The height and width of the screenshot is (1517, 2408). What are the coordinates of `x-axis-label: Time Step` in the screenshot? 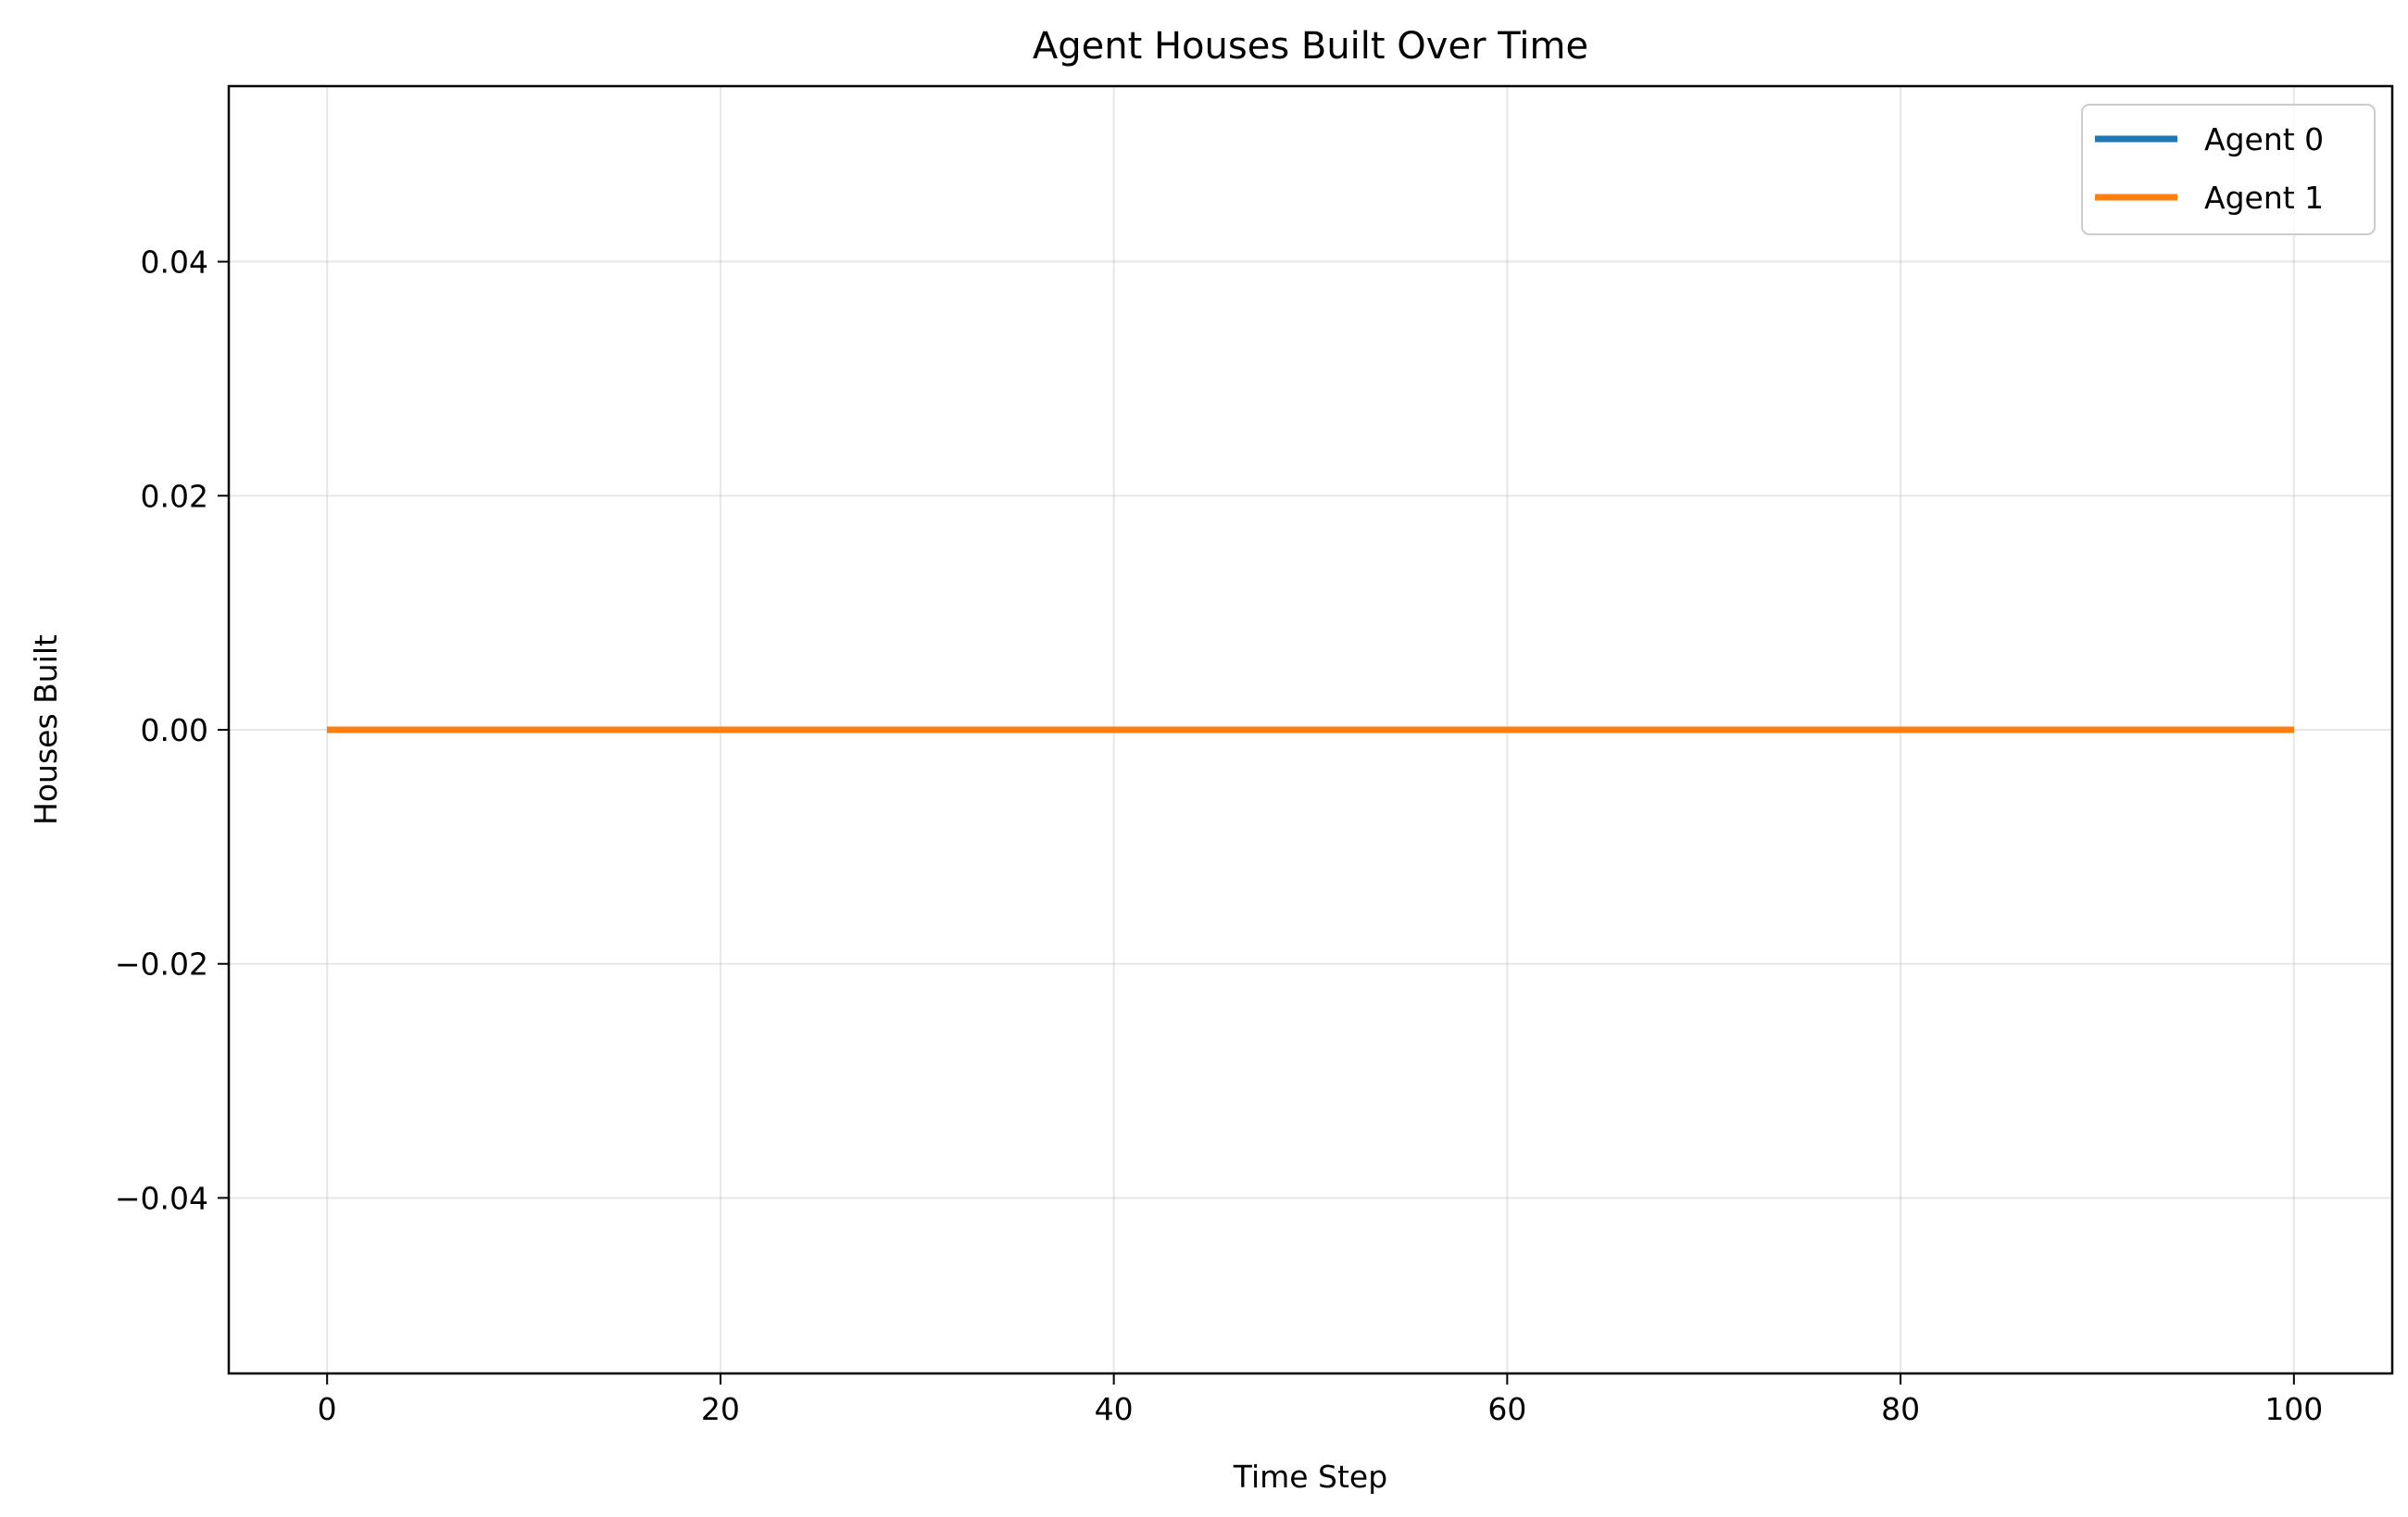 It's located at (1310, 1477).